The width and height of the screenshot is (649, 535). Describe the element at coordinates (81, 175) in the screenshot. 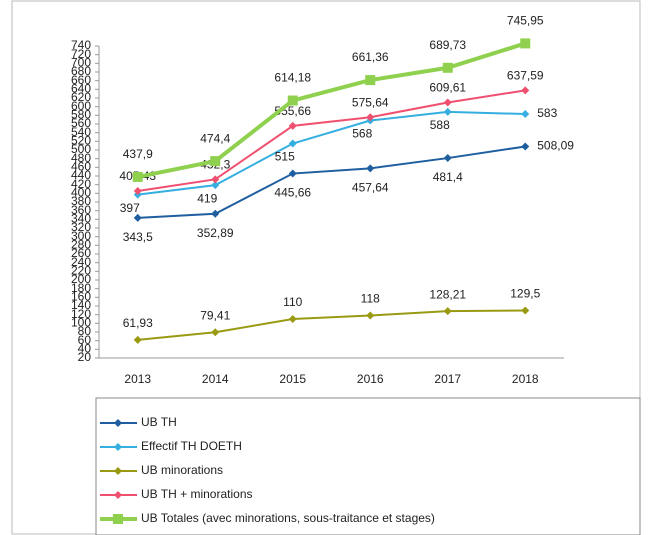

I see `y-tick-label: 440` at that location.